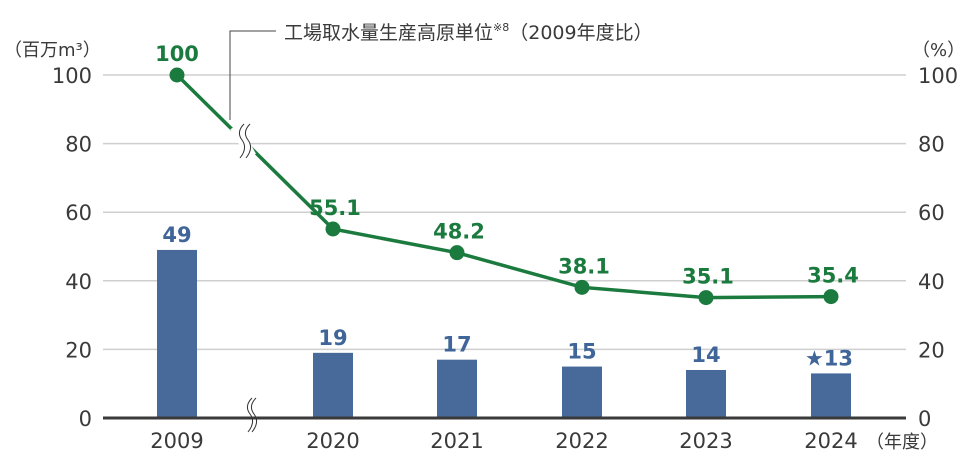 This screenshot has height=473, width=976. What do you see at coordinates (931, 145) in the screenshot?
I see `right-tick-label: 80` at bounding box center [931, 145].